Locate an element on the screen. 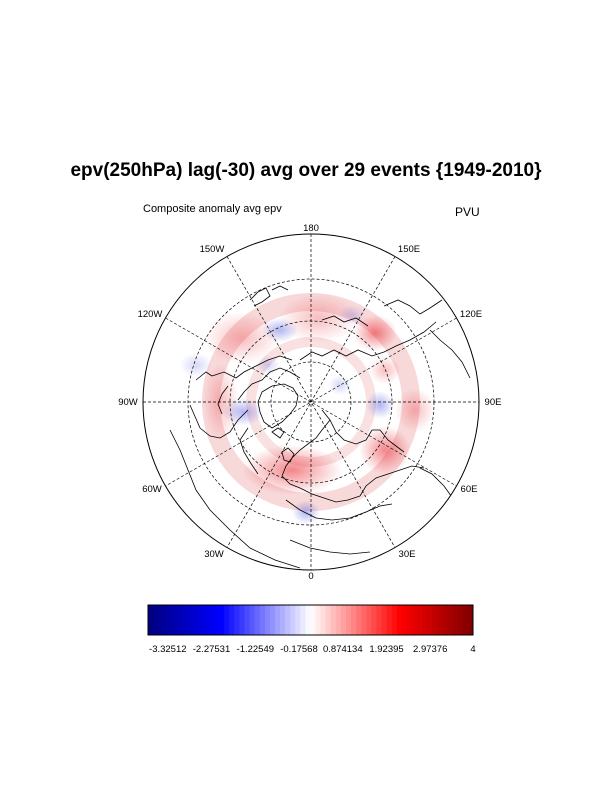 The image size is (612, 792). lon-label-60e: 60E is located at coordinates (469, 489).